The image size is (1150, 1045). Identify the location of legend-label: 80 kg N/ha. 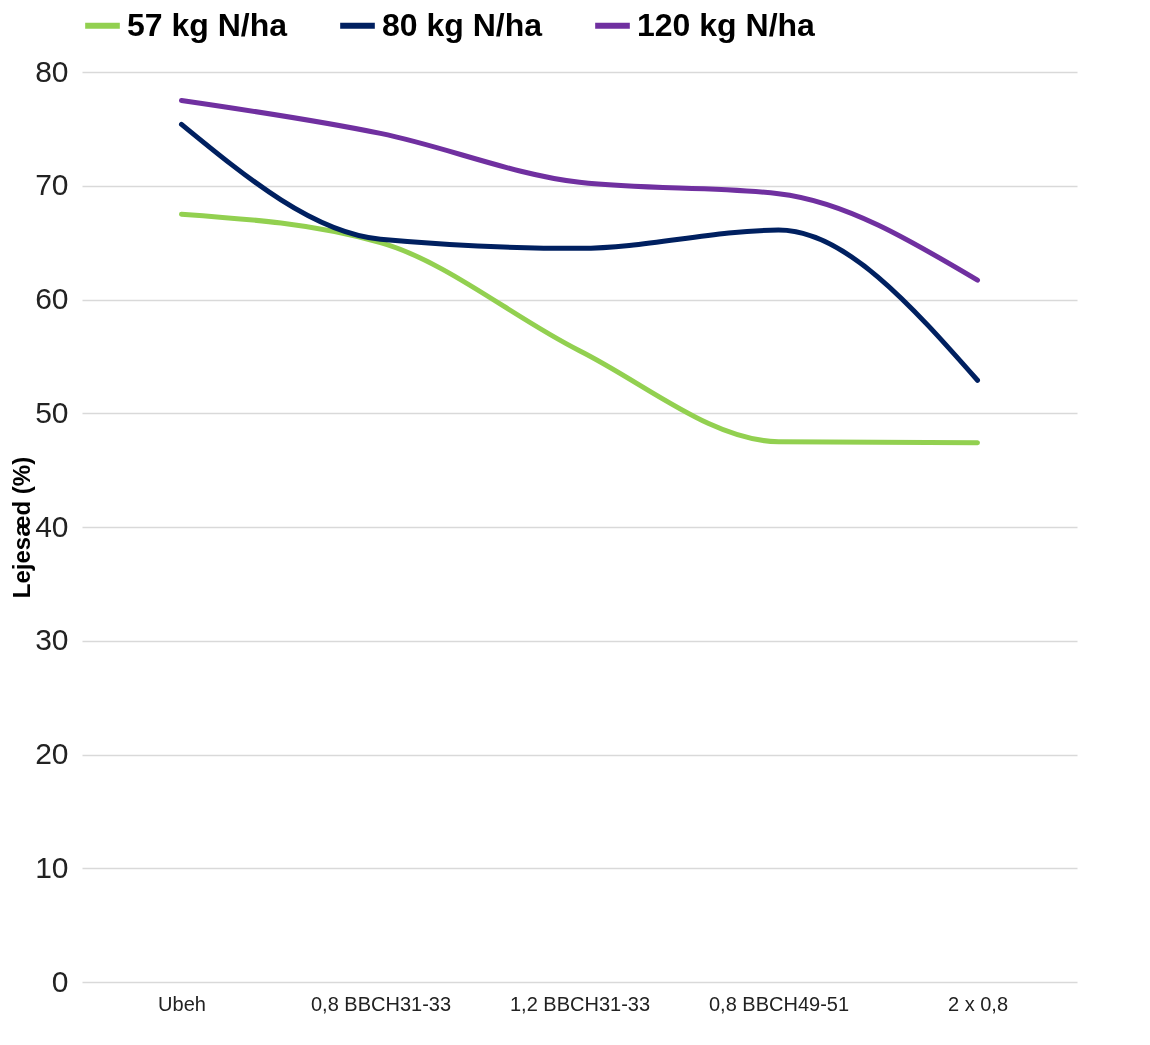
(462, 24).